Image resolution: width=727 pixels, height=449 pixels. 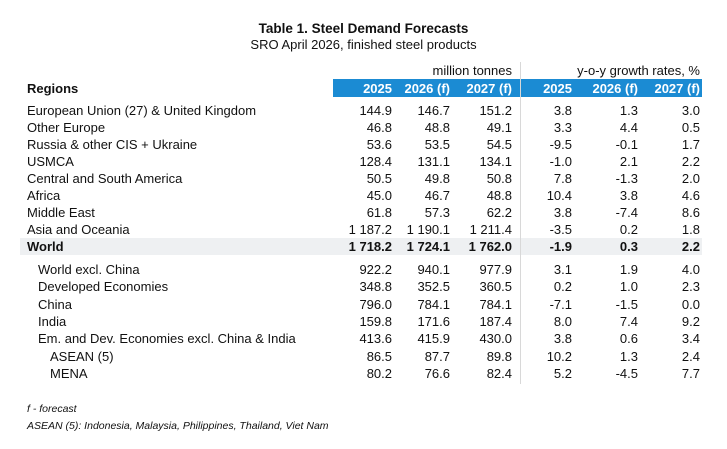 I want to click on cell: 1 211.4, so click(x=490, y=229).